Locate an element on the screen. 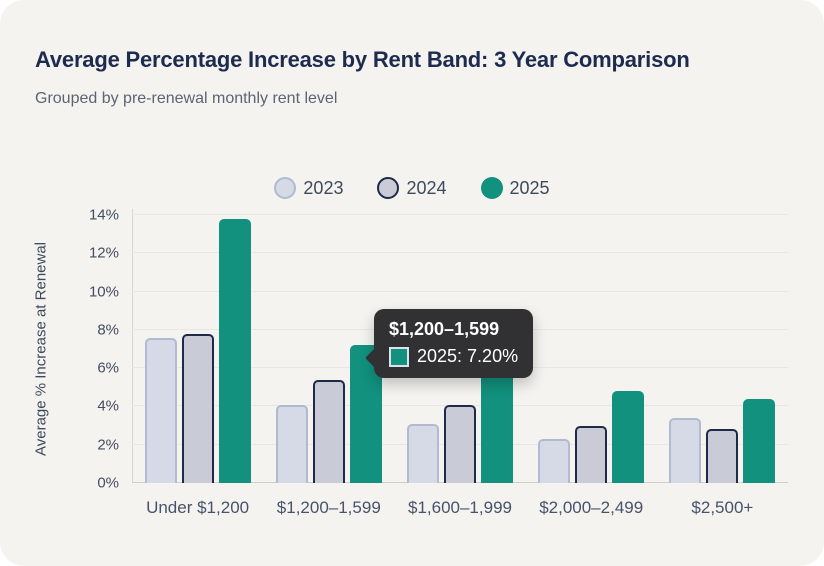  legend: 2023 2024 2025 is located at coordinates (412, 188).